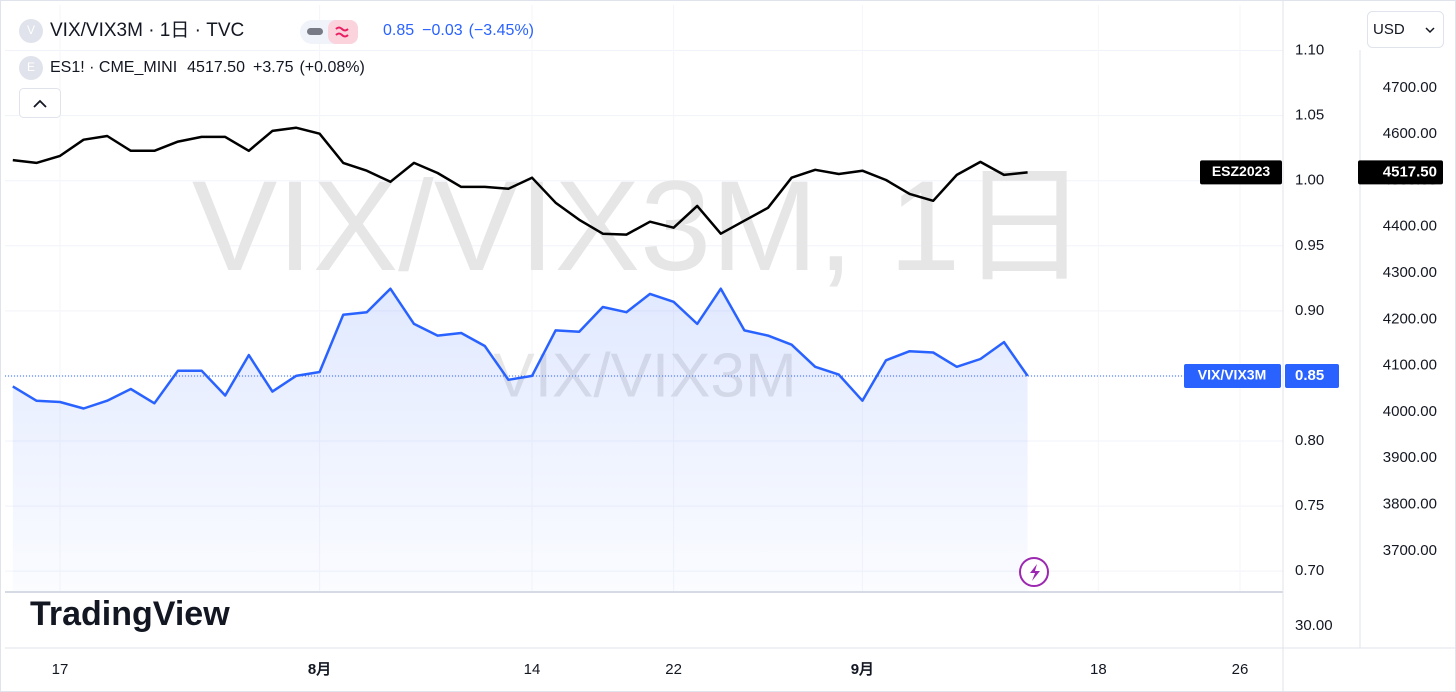 Image resolution: width=1456 pixels, height=692 pixels. I want to click on x-tick-label: 9月, so click(862, 669).